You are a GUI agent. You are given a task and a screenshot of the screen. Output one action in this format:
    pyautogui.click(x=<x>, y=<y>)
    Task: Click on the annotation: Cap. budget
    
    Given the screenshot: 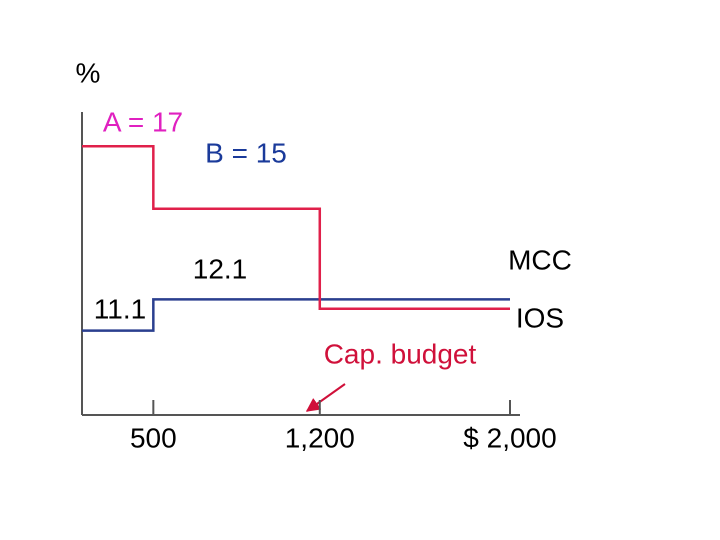 What is the action you would take?
    pyautogui.click(x=400, y=353)
    